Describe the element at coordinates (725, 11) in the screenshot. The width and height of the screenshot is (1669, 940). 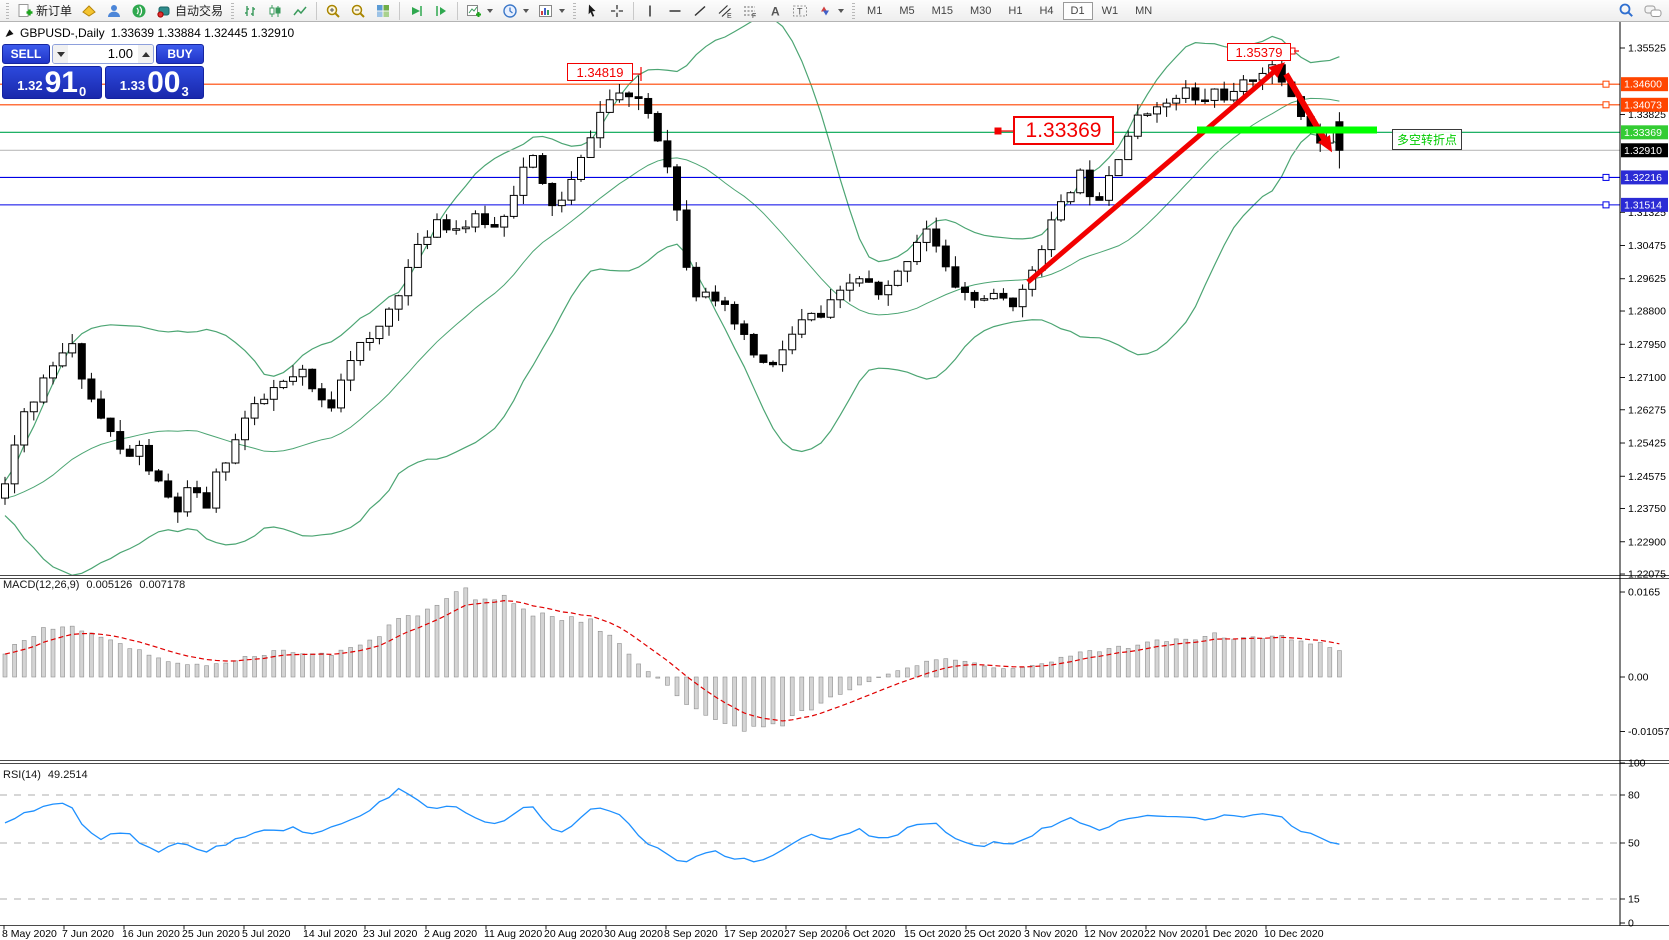
I see `channel-tool-button: E` at that location.